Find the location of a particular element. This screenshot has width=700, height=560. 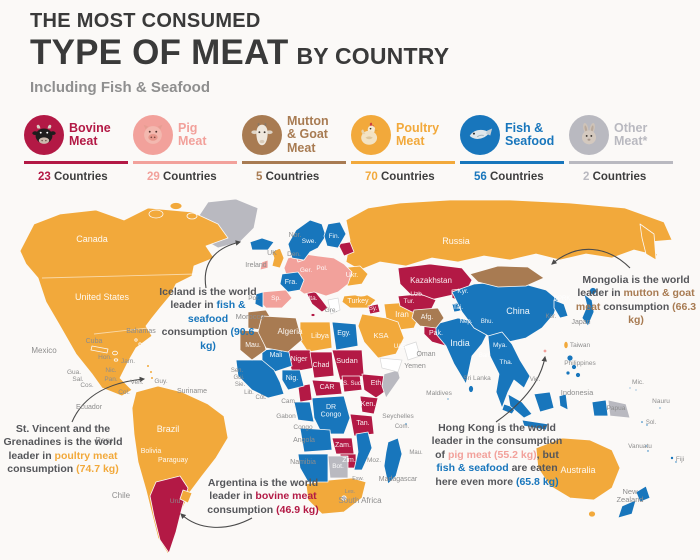

map-region-west-africa is located at coordinates (260, 379).